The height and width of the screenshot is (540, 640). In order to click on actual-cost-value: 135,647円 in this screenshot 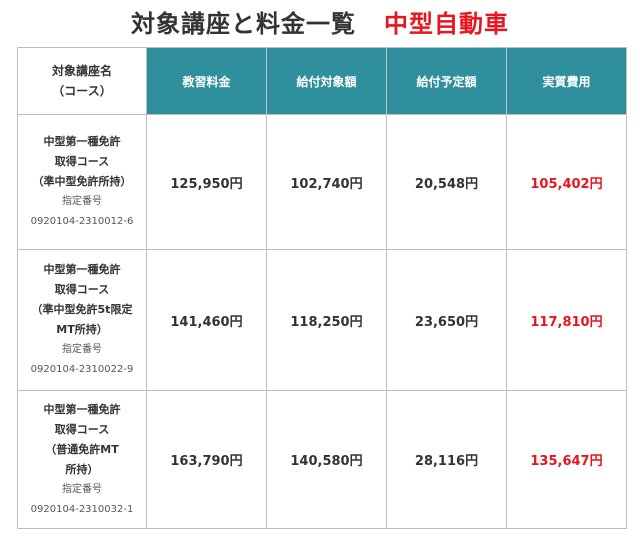, I will do `click(566, 459)`.